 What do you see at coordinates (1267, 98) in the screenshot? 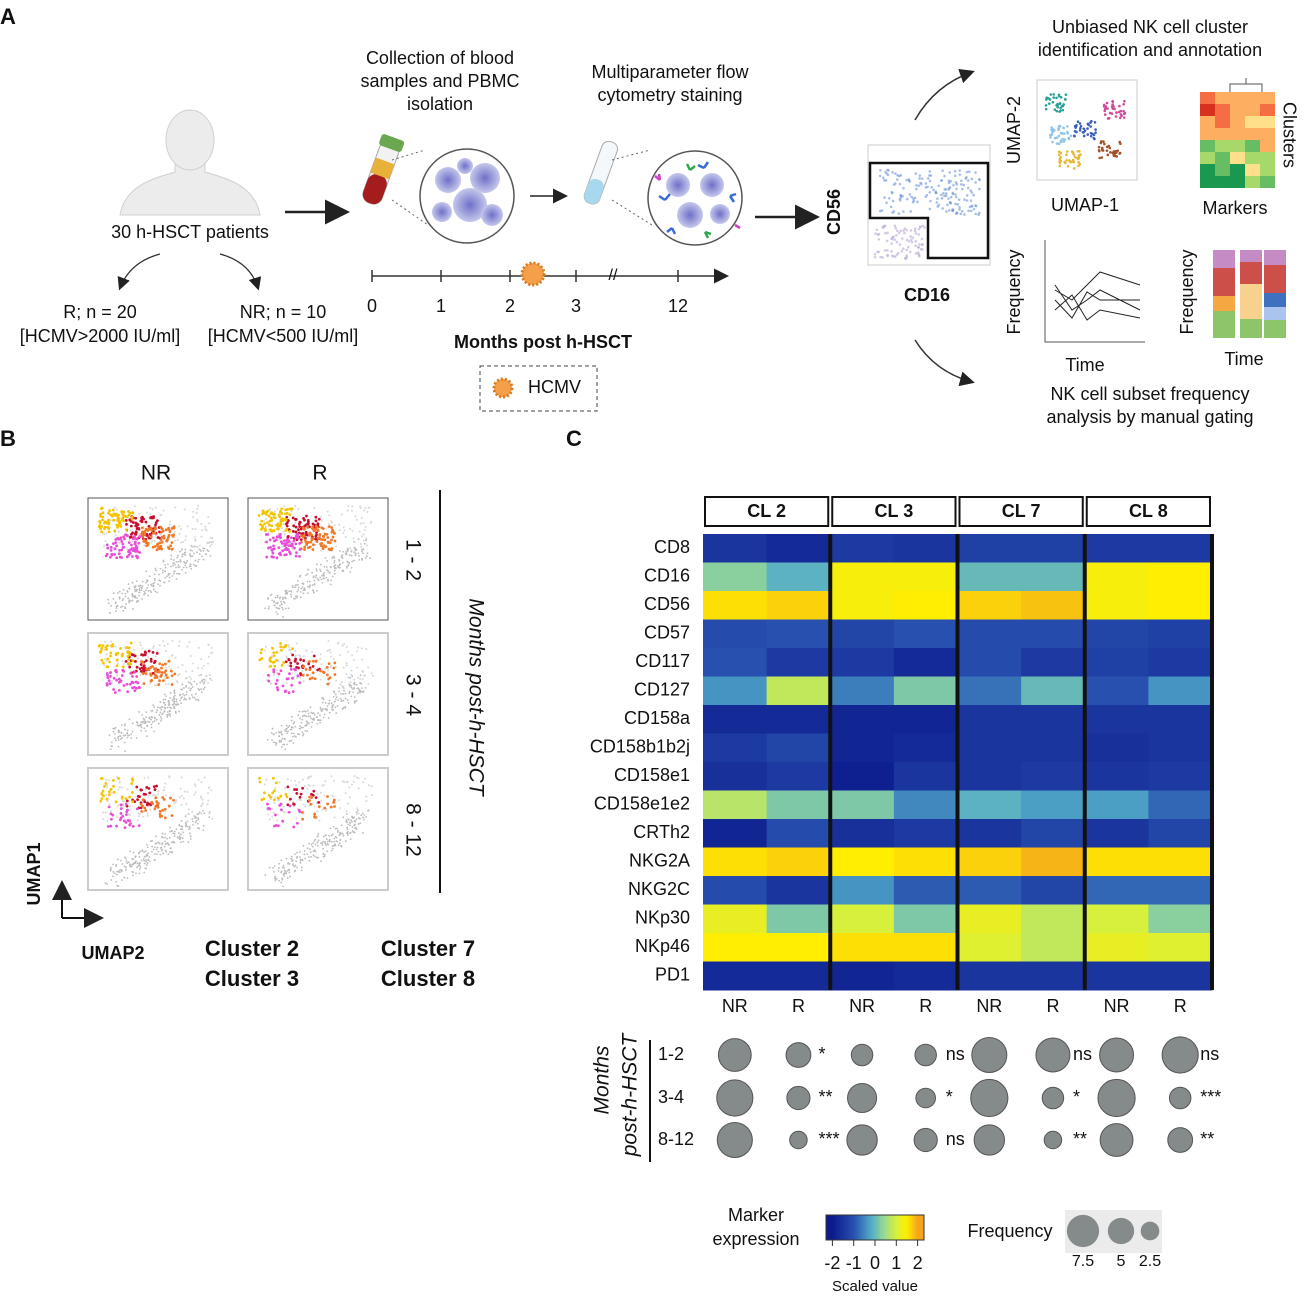
I see `cell` at bounding box center [1267, 98].